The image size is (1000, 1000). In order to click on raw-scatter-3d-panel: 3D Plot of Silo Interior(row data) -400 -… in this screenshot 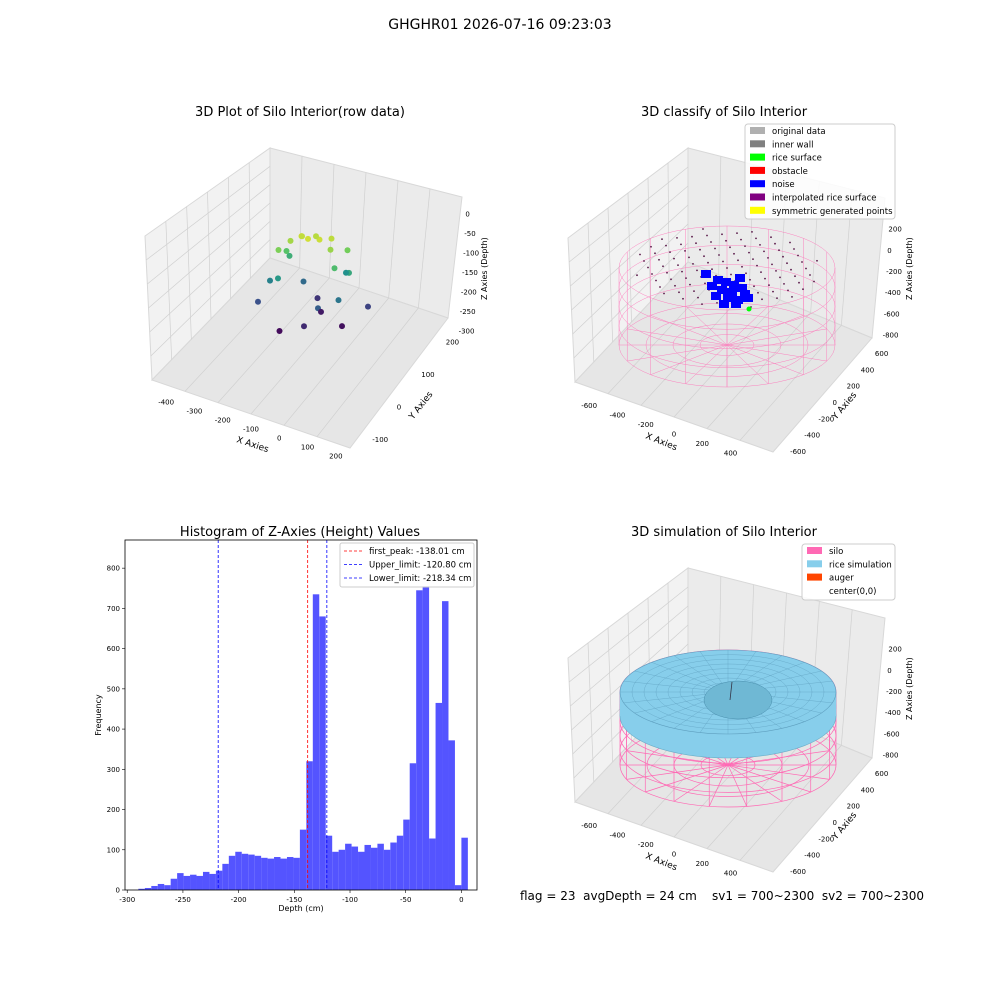, I will do `click(316, 282)`.